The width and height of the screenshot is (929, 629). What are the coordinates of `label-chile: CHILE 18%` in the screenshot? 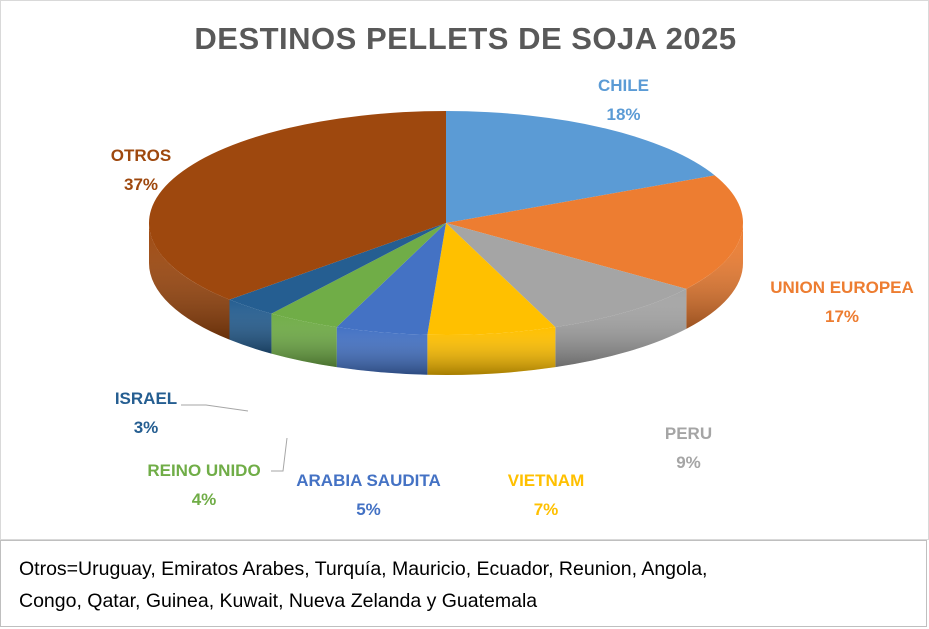 It's located at (623, 100).